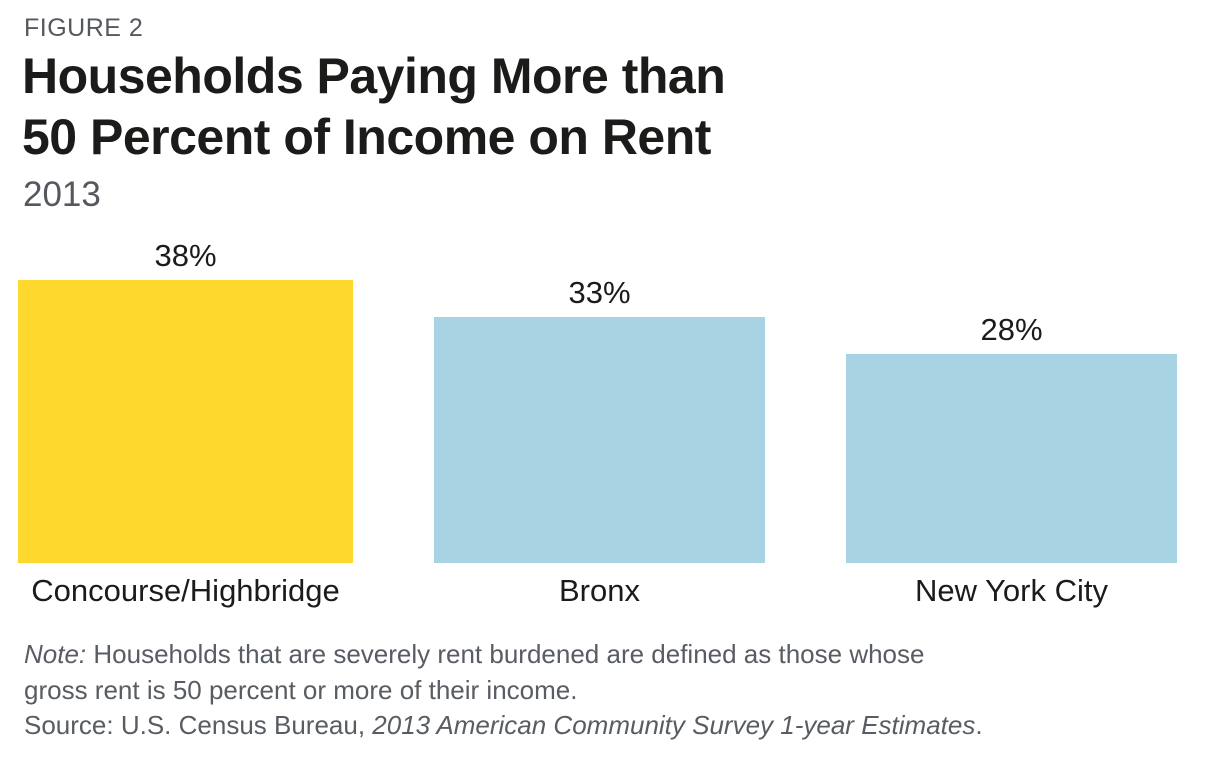 This screenshot has width=1211, height=766. Describe the element at coordinates (599, 292) in the screenshot. I see `value-label-bronx: 33%` at that location.